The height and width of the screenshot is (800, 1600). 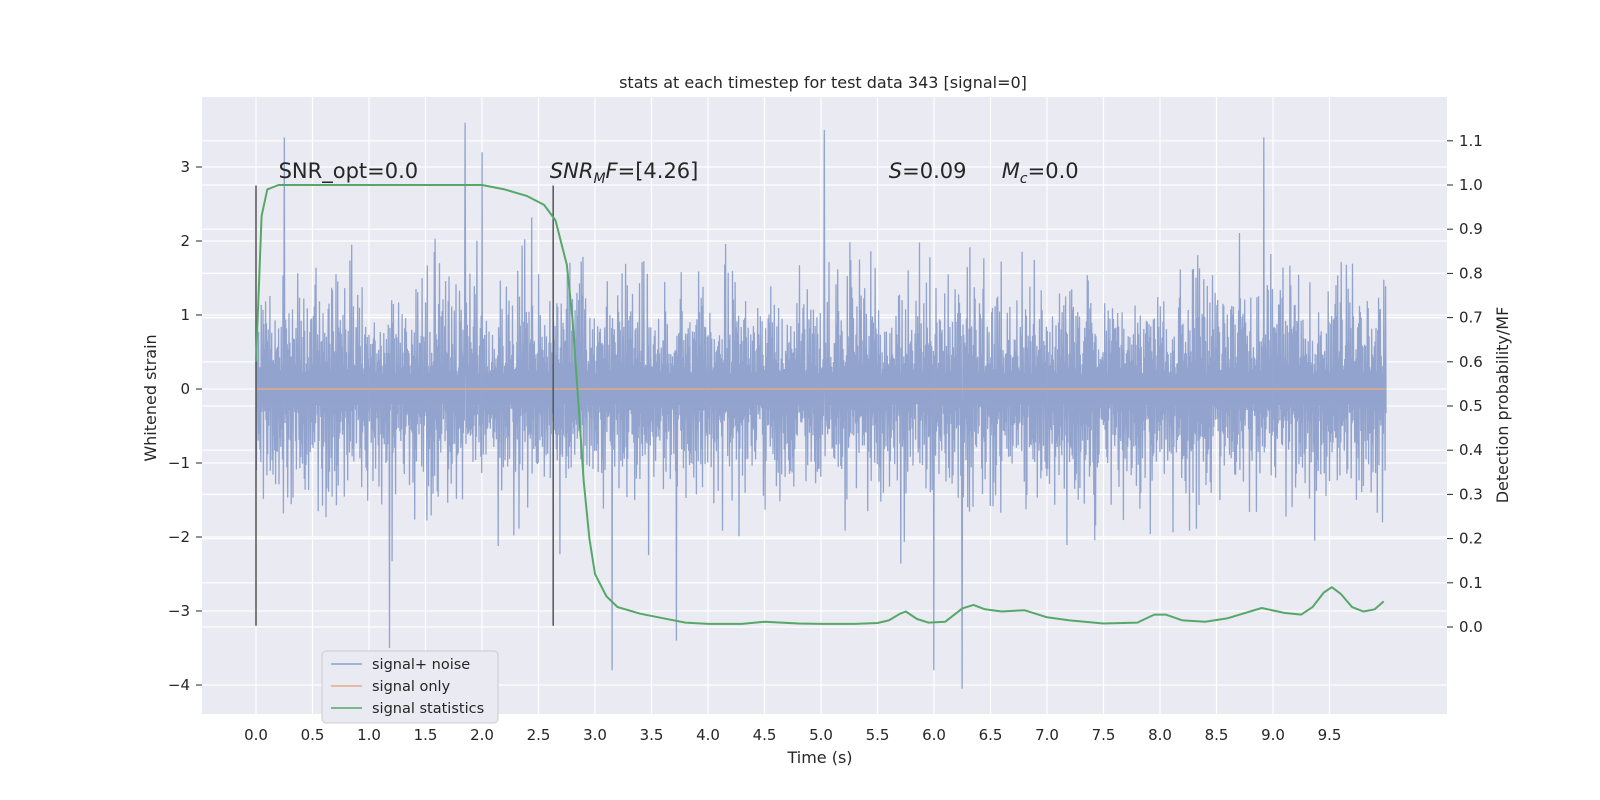 What do you see at coordinates (1040, 173) in the screenshot?
I see `annotation-3: Mc=0.0` at bounding box center [1040, 173].